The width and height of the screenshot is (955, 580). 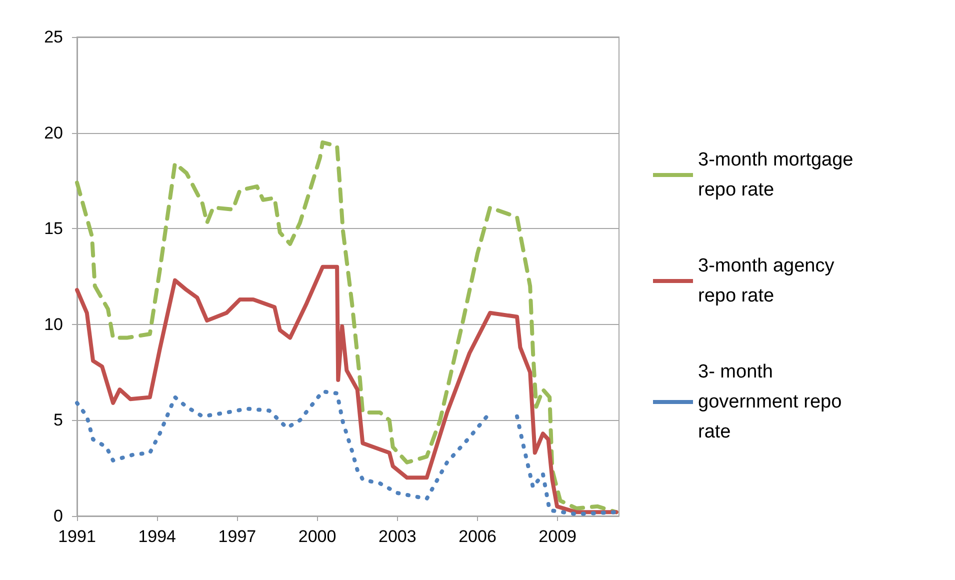 What do you see at coordinates (769, 281) in the screenshot?
I see `legend-label: 3-month agency repo rate` at bounding box center [769, 281].